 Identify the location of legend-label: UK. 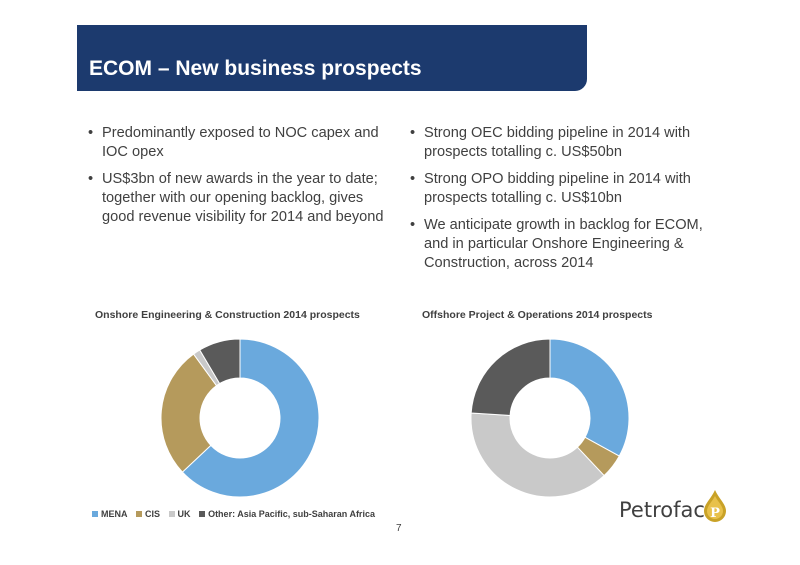
(184, 514).